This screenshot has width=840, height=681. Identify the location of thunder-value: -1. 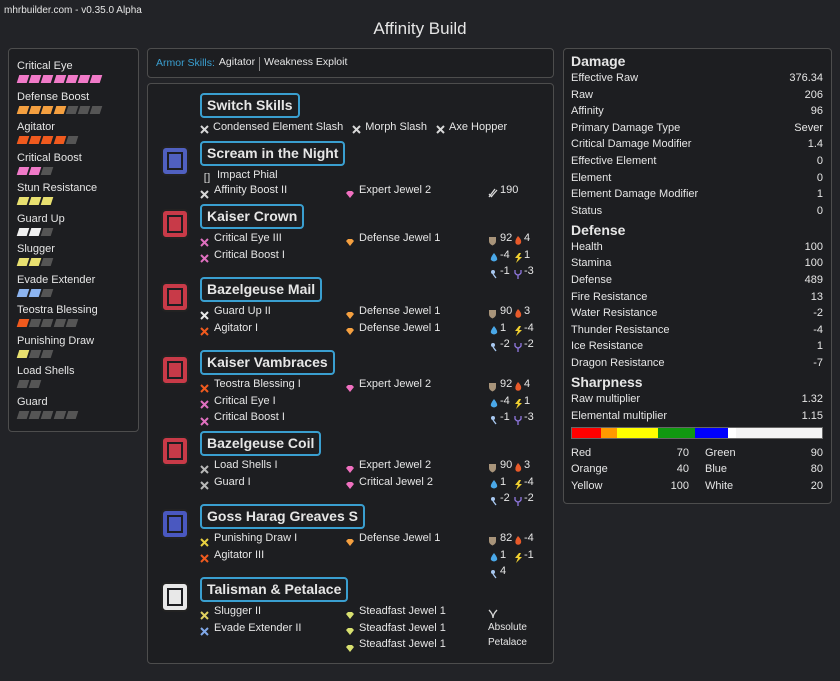
(529, 554).